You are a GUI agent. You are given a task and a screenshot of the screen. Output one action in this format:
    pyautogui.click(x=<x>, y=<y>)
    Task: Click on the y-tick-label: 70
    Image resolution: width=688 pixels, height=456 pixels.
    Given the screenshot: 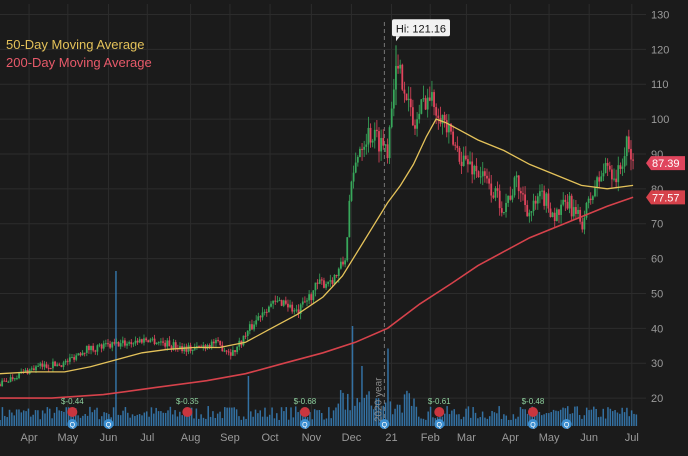 What is the action you would take?
    pyautogui.click(x=657, y=225)
    